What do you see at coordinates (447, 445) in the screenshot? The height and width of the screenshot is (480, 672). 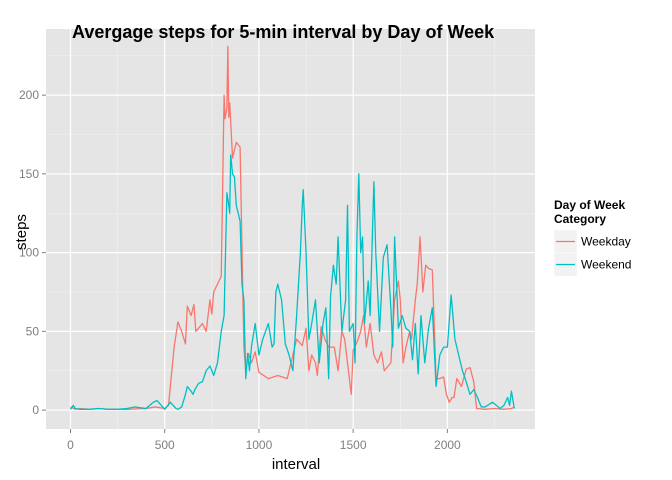 I see `x-tick-label: 2000` at bounding box center [447, 445].